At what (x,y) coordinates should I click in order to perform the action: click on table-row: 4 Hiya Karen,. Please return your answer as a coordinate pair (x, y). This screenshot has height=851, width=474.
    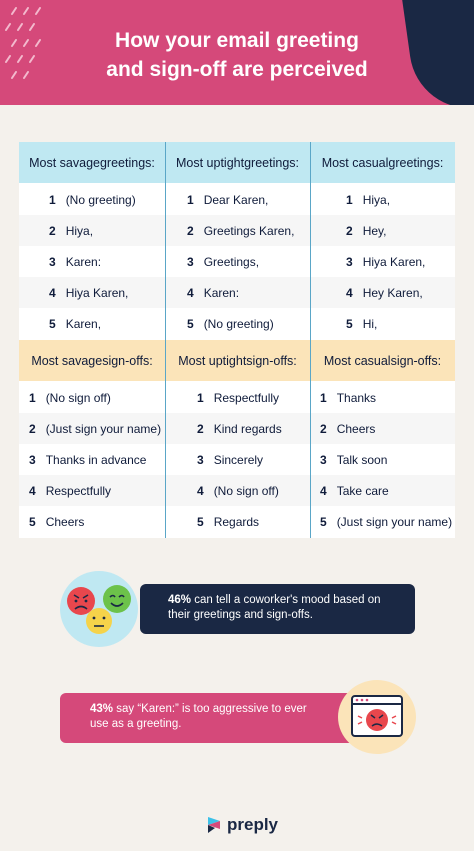
    Looking at the image, I should click on (92, 292).